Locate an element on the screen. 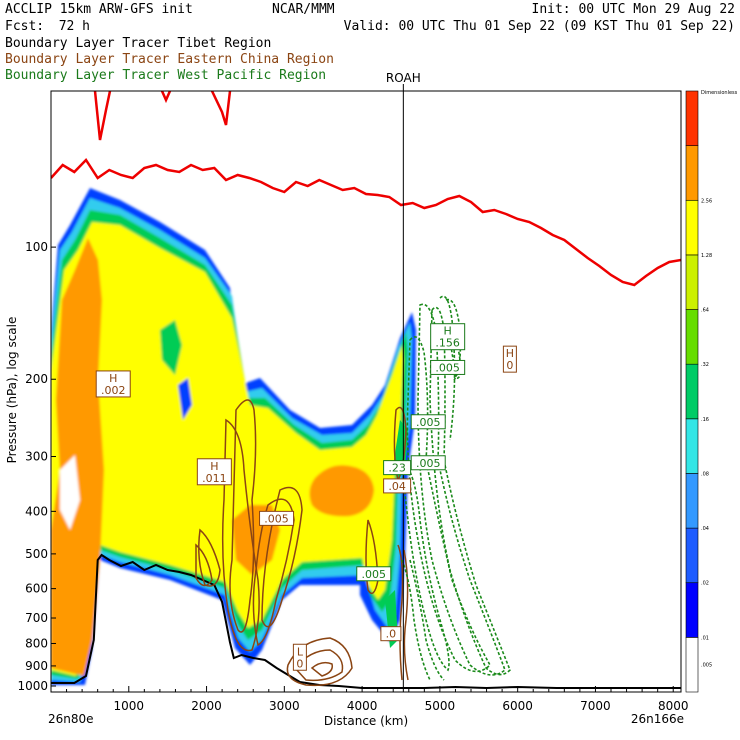 The height and width of the screenshot is (740, 740). org-label: NCAR/MMM is located at coordinates (303, 9).